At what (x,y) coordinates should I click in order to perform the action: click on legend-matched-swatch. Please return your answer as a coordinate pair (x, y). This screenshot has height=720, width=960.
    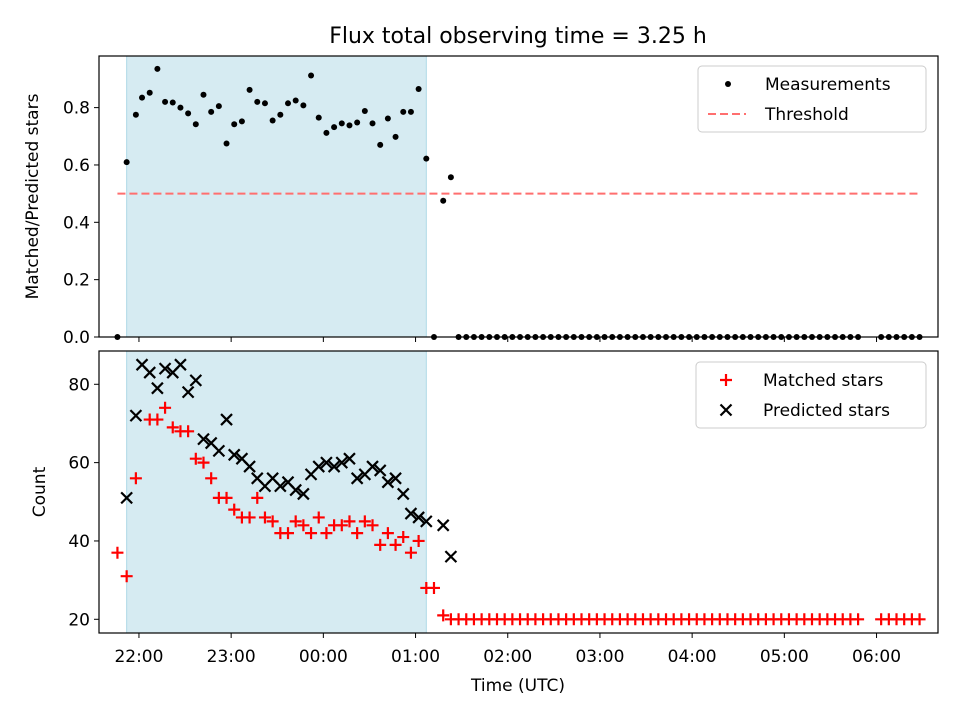
    Looking at the image, I should click on (726, 380).